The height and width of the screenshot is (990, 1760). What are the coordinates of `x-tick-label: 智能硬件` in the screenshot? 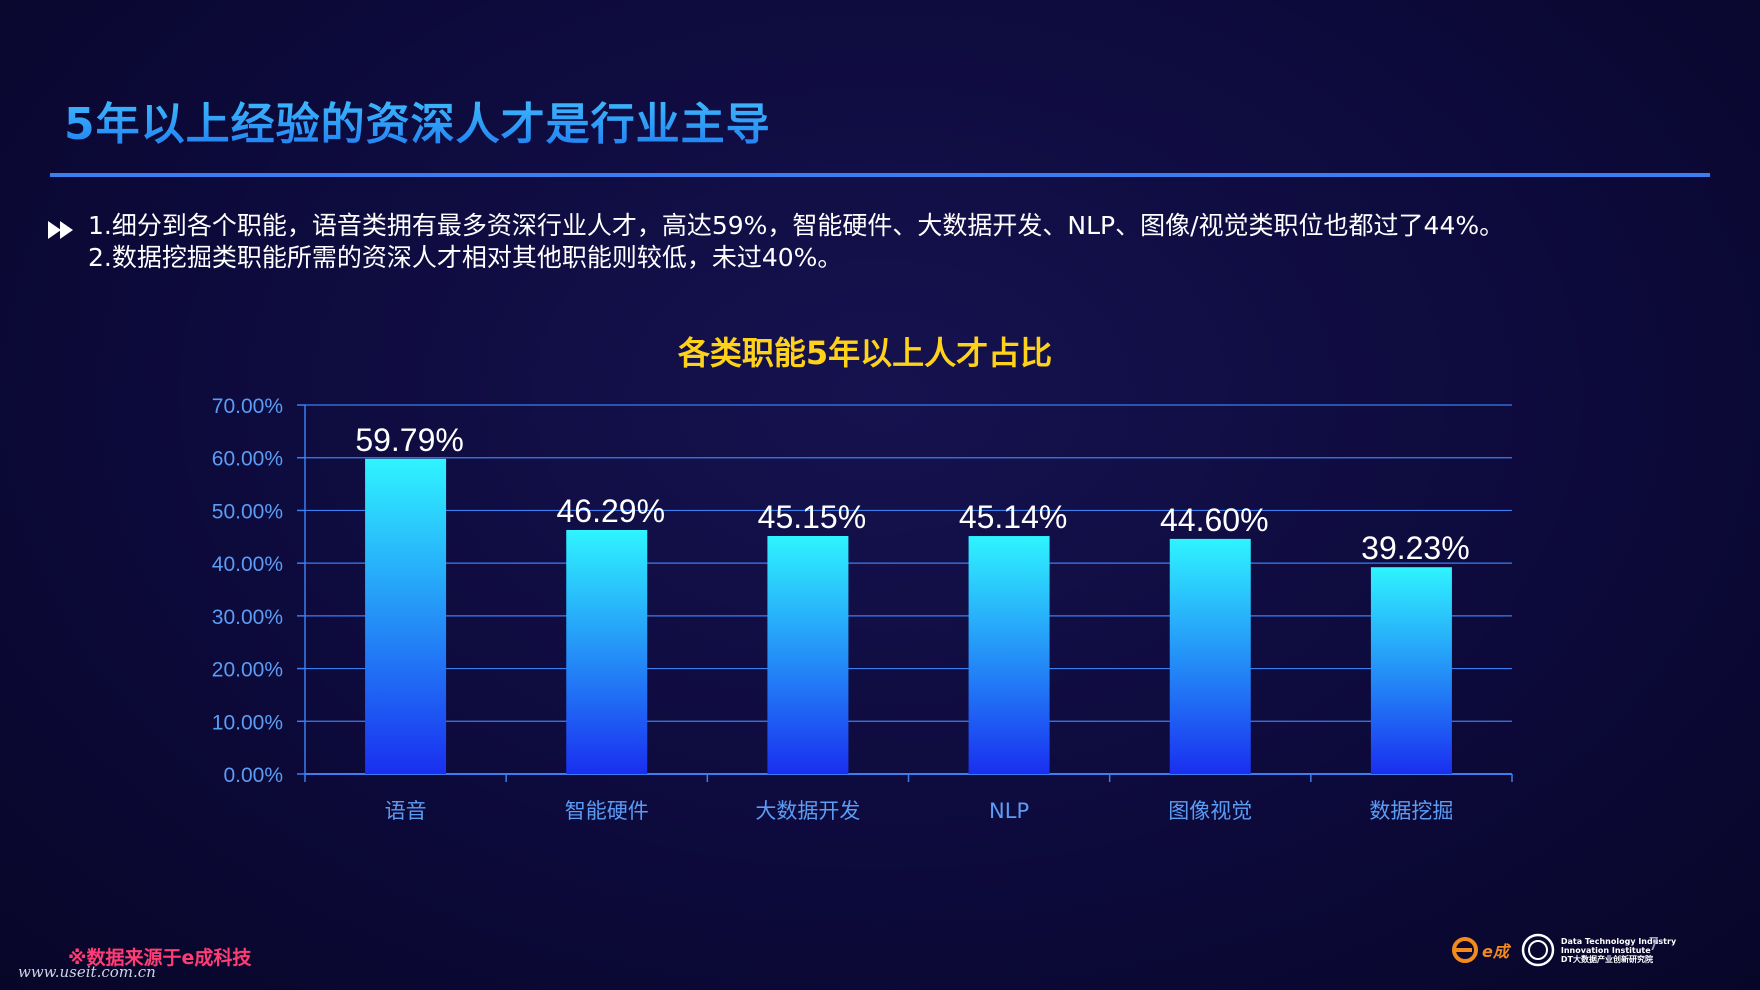 It's located at (607, 811).